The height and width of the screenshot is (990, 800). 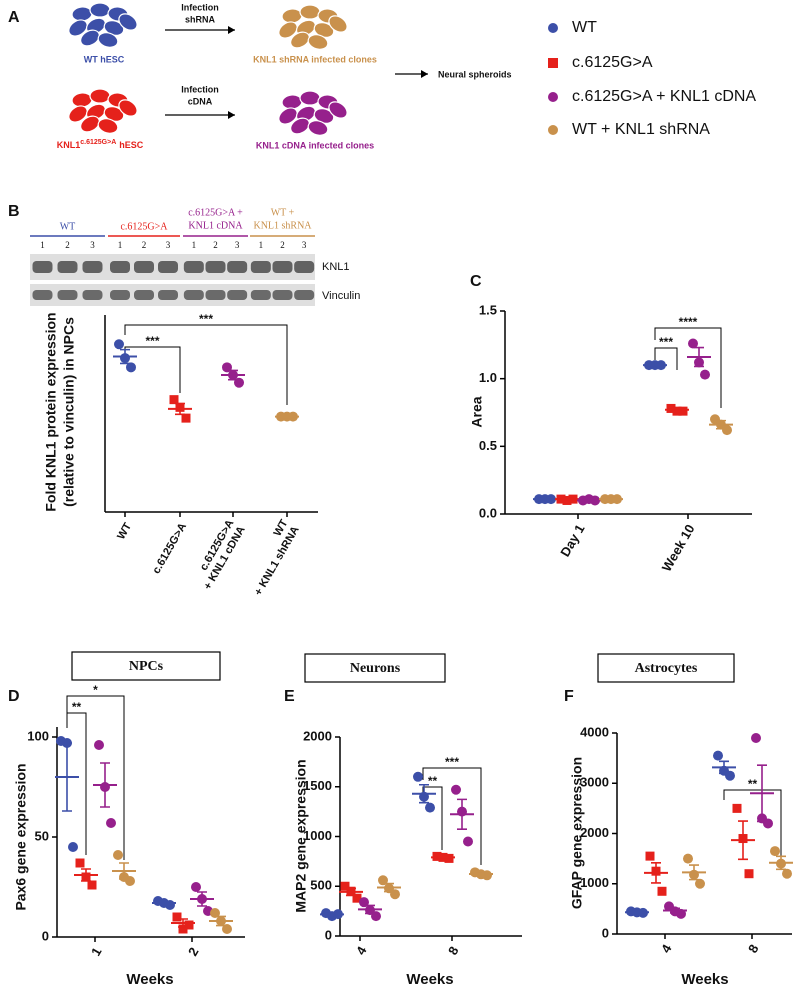 I want to click on significance-label: ****, so click(x=688, y=322).